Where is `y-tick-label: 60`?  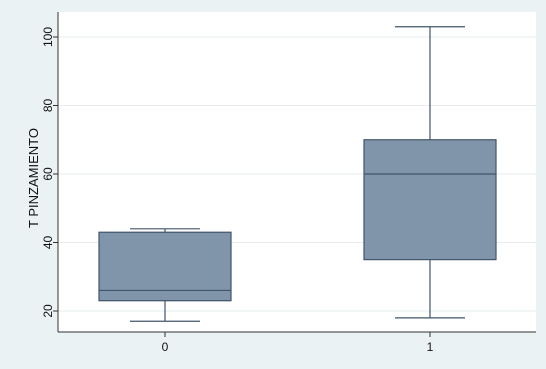 y-tick-label: 60 is located at coordinates (48, 174).